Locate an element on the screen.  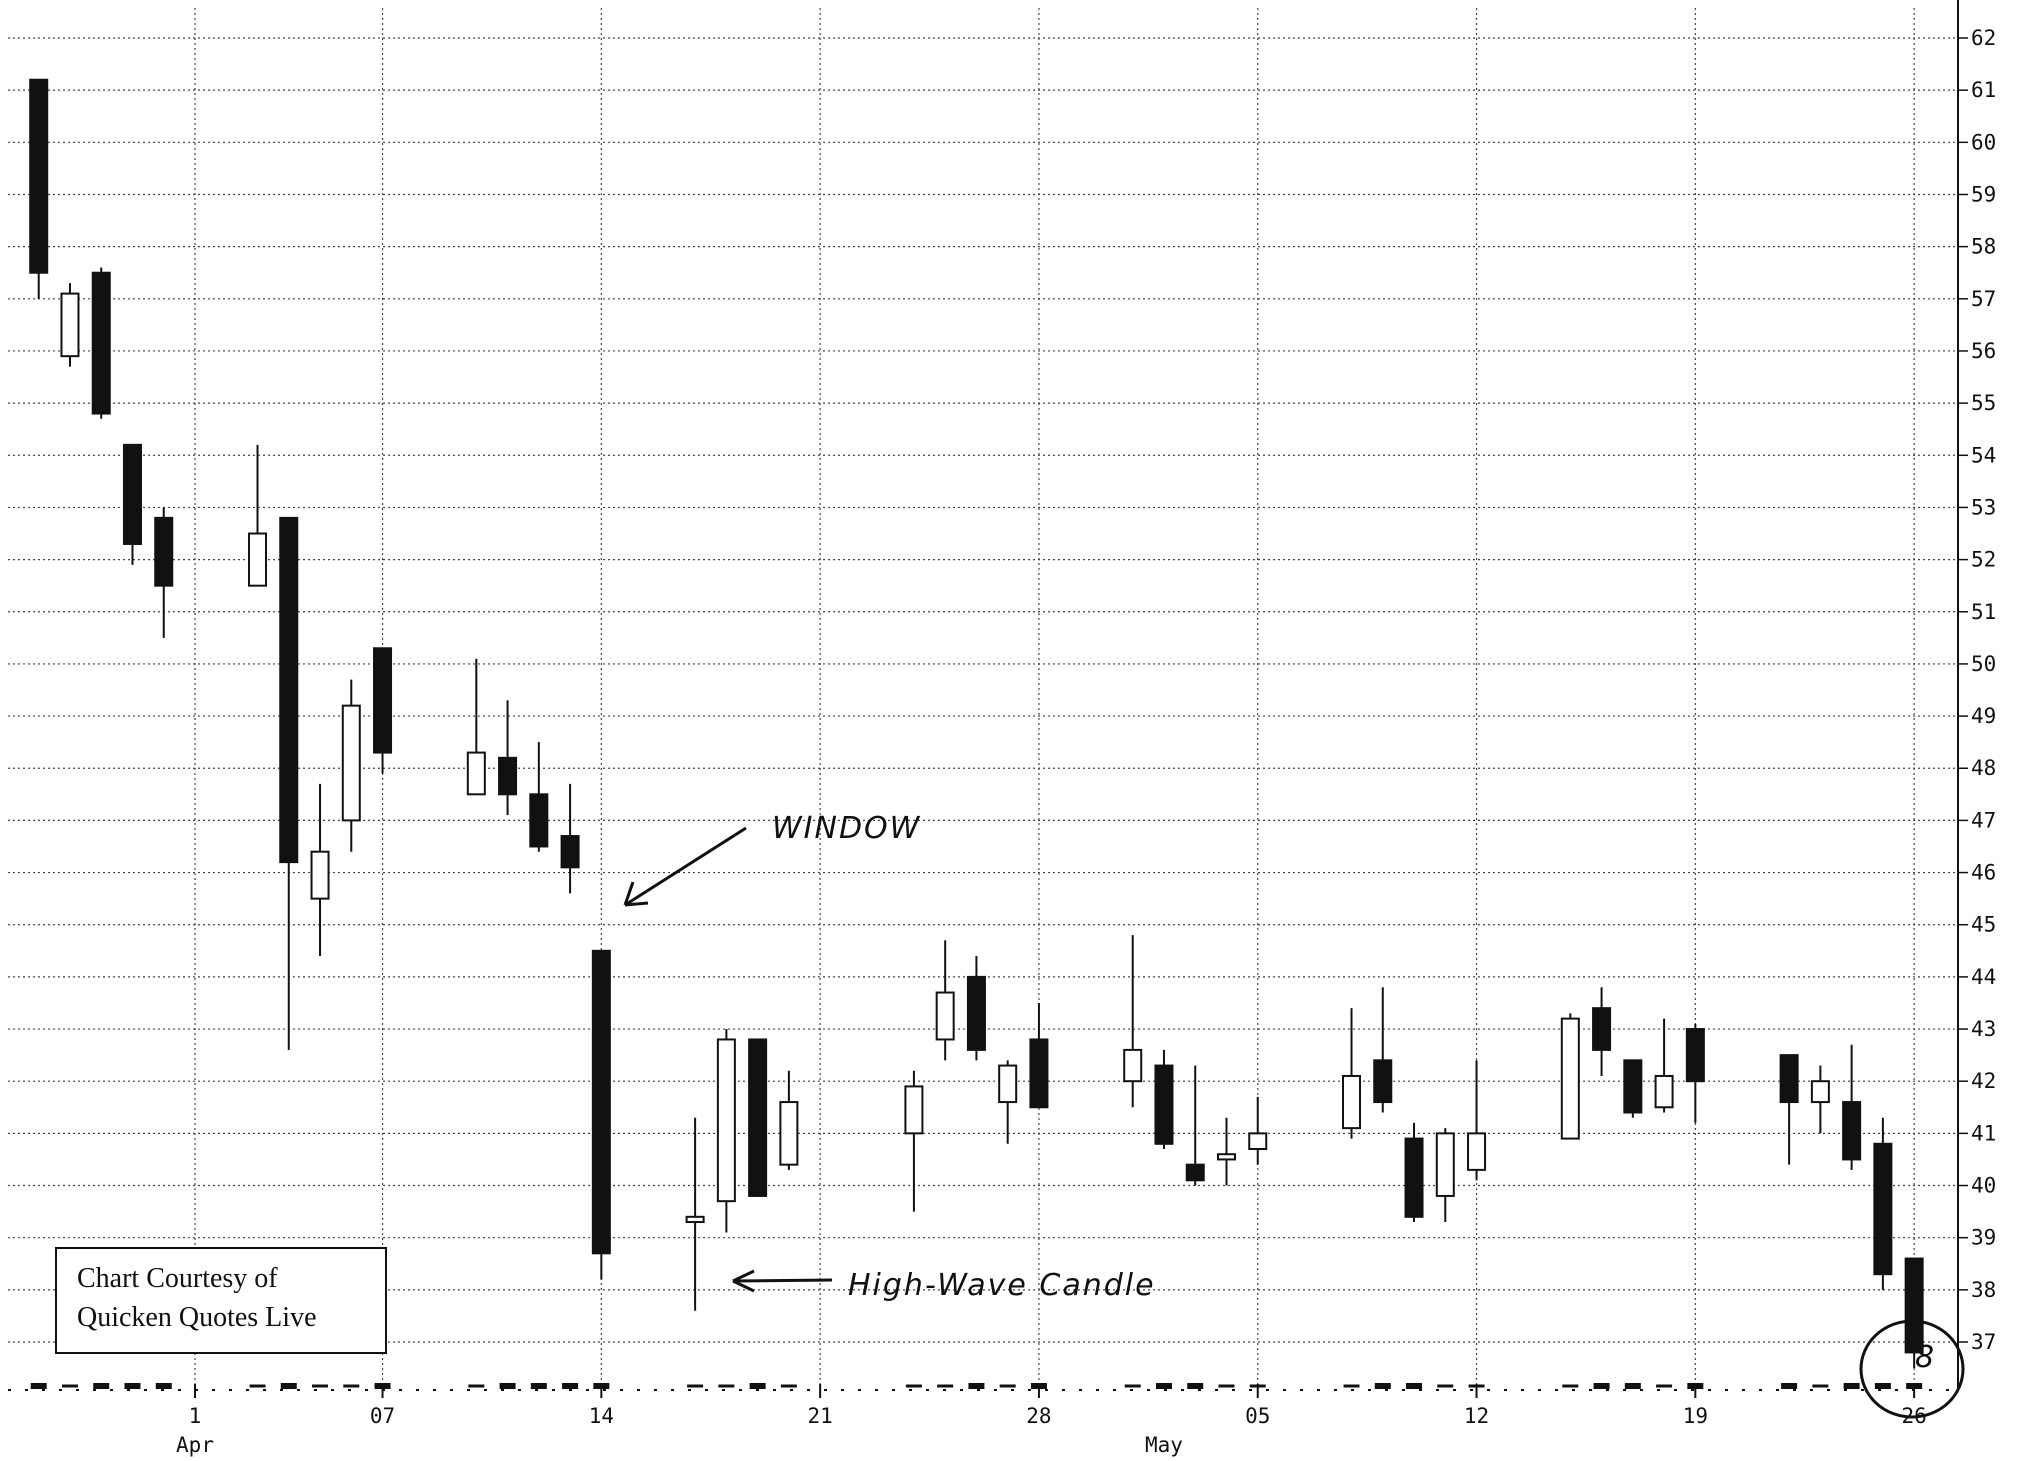
window-label: WINDOW is located at coordinates (846, 828).